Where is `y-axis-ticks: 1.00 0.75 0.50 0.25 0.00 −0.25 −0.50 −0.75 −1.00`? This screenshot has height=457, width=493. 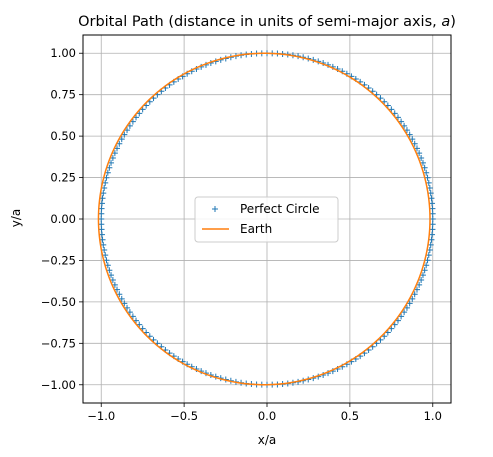
y-axis-ticks: 1.00 0.75 0.50 0.25 0.00 −0.25 −0.50 −0.75 −1.00 is located at coordinates (62, 219).